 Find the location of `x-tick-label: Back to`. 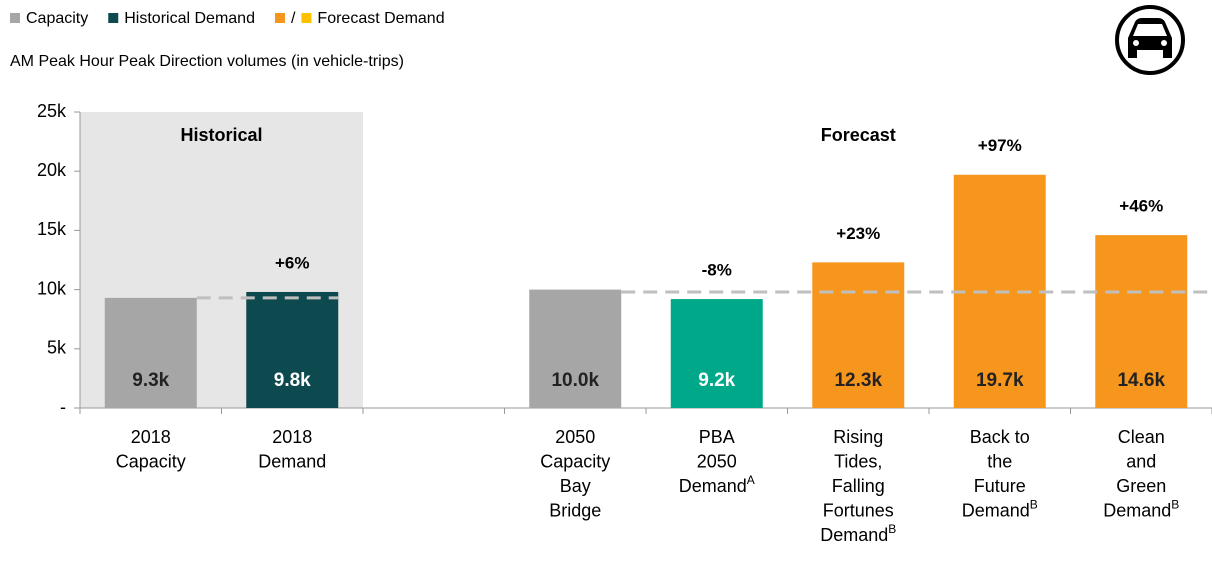

x-tick-label: Back to is located at coordinates (1000, 437).